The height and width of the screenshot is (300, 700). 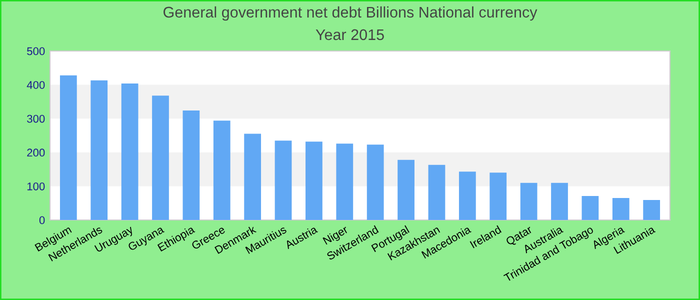 I want to click on chart-title: General government net debt Billions National currency, so click(x=351, y=13).